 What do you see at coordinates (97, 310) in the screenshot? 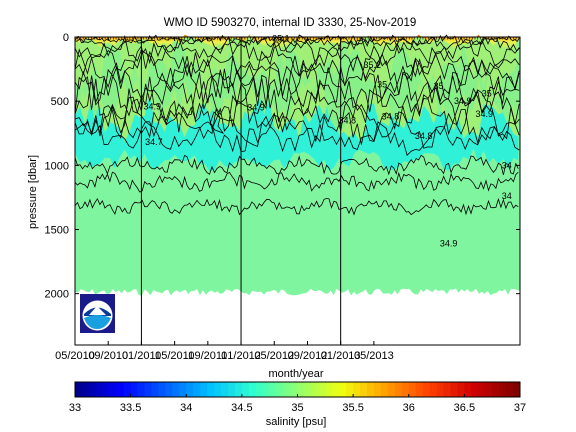
I see `logo-gull` at bounding box center [97, 310].